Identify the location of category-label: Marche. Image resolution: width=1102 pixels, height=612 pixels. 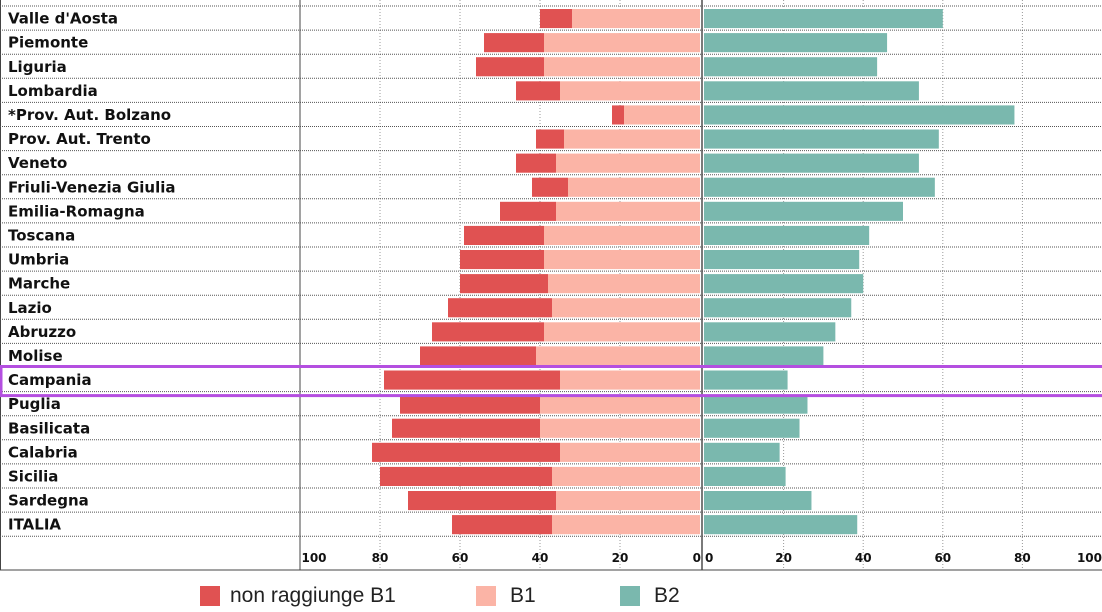
(39, 284).